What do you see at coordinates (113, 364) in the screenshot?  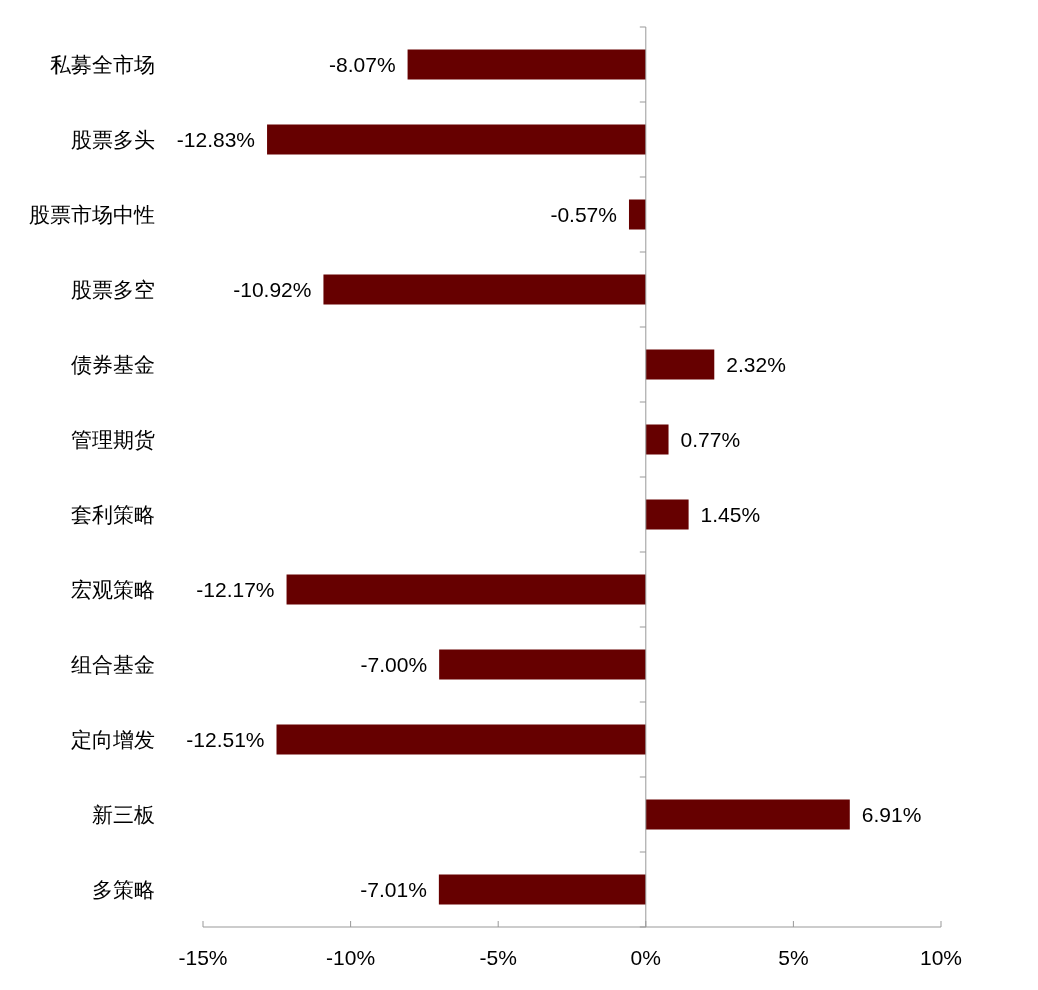 I see `y-tick-label: 债券基金` at bounding box center [113, 364].